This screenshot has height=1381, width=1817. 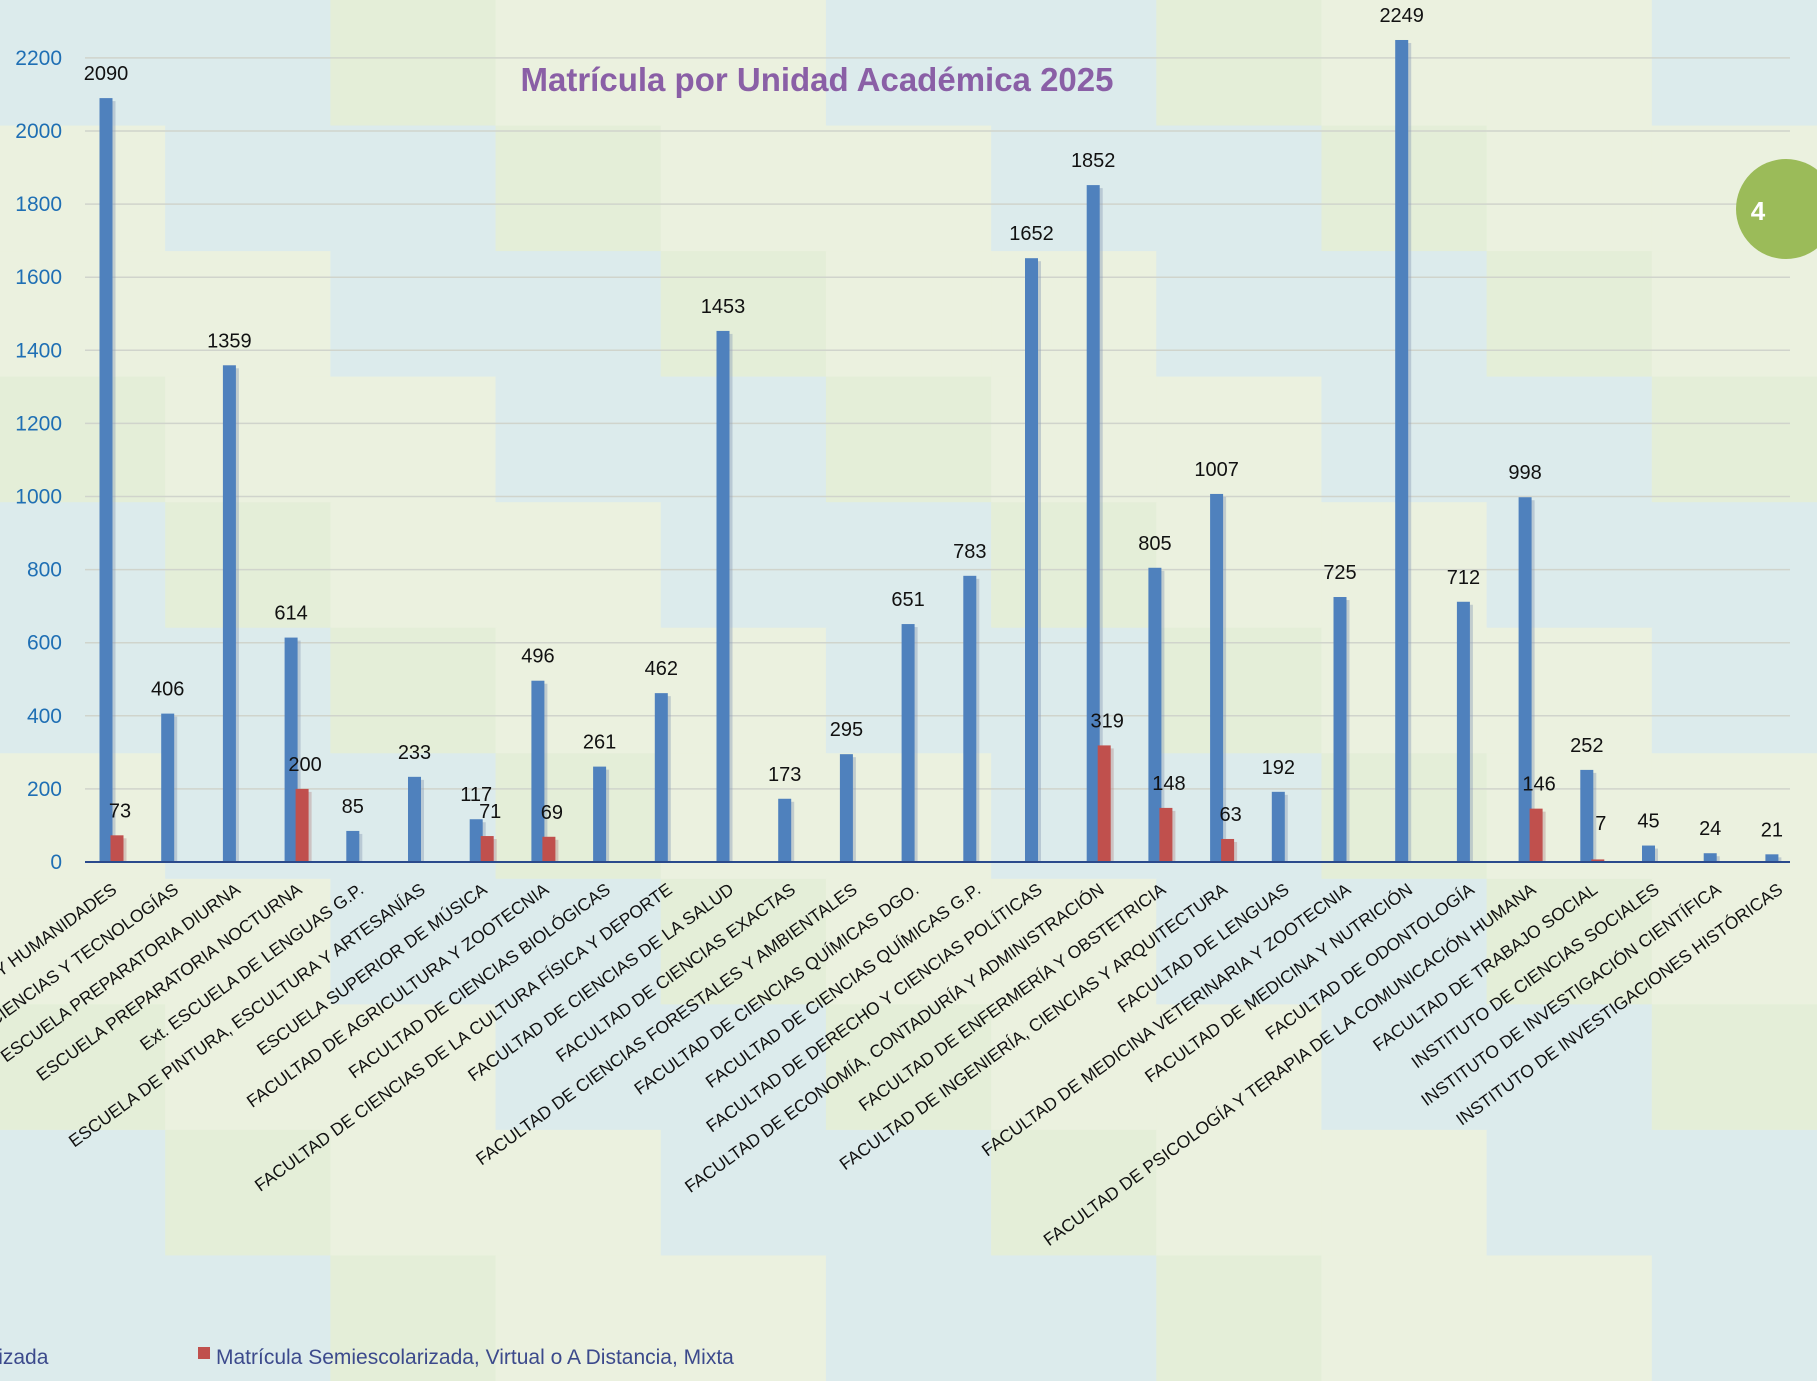 I want to click on data-label-semiescolarizada: 148, so click(x=1168, y=784).